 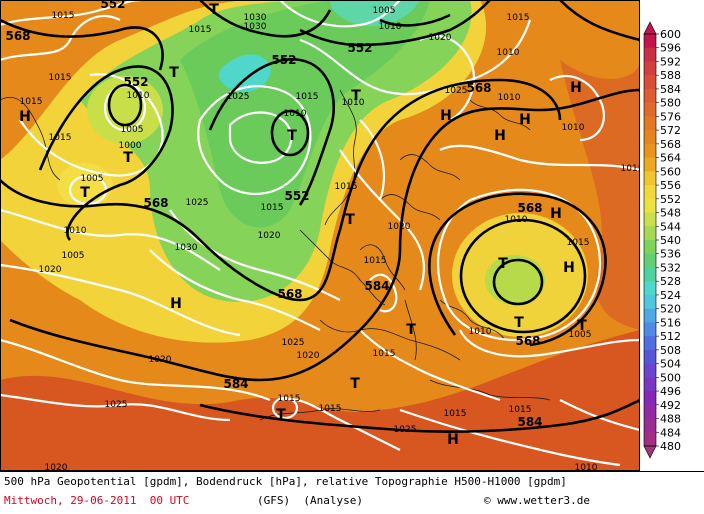 What do you see at coordinates (670, 213) in the screenshot?
I see `legend-tick-label: 548` at bounding box center [670, 213].